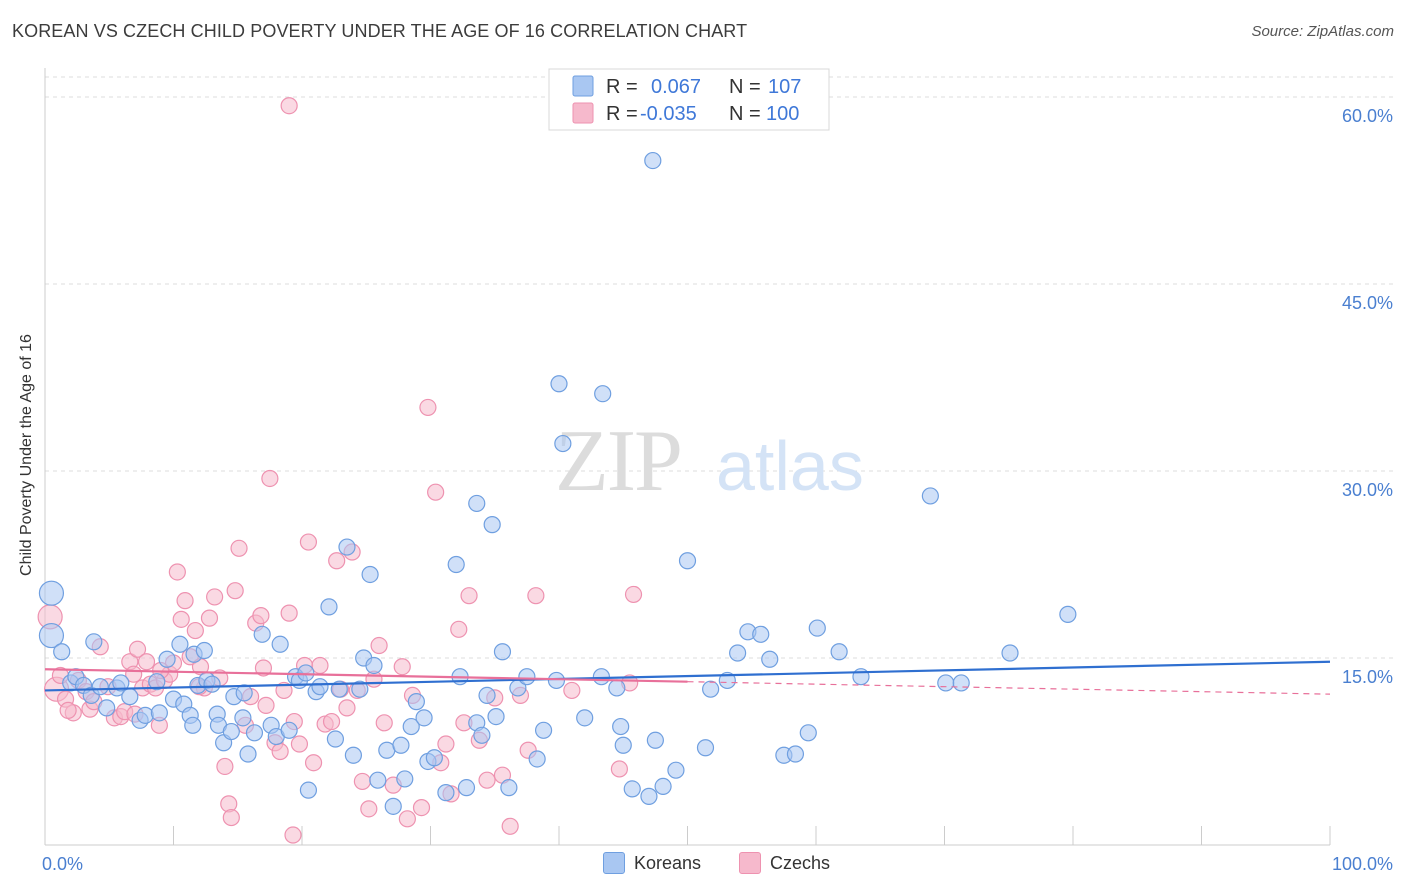 Image resolution: width=1406 pixels, height=892 pixels. I want to click on trend-lines, so click(687, 677).